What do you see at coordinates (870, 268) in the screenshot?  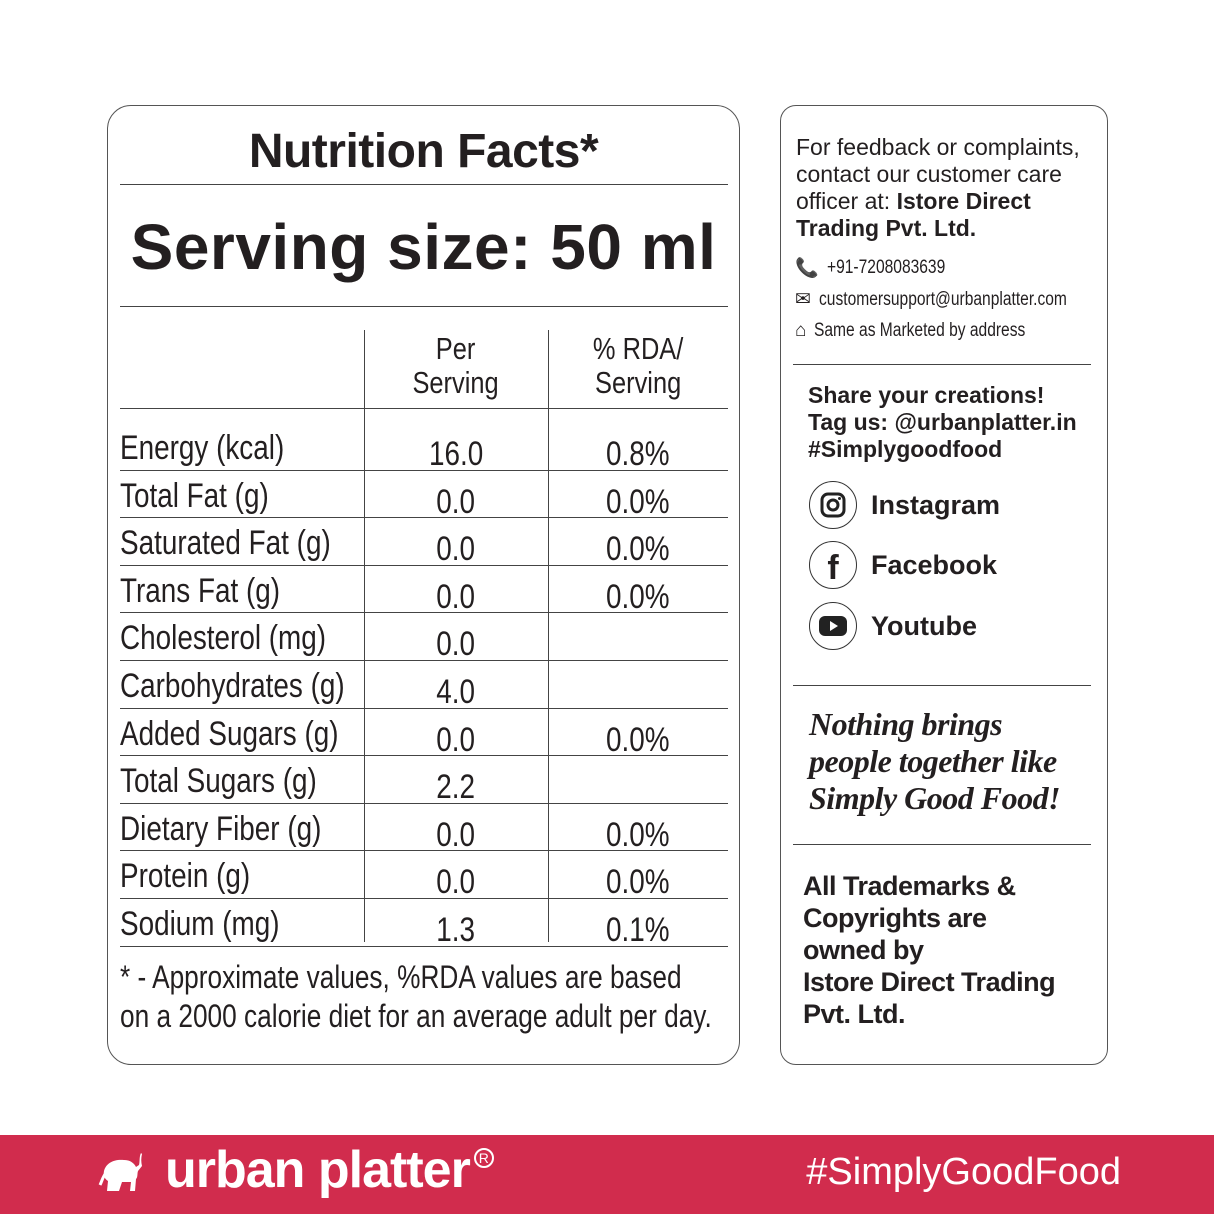 I see `phone: 📞 +91-7208083639` at bounding box center [870, 268].